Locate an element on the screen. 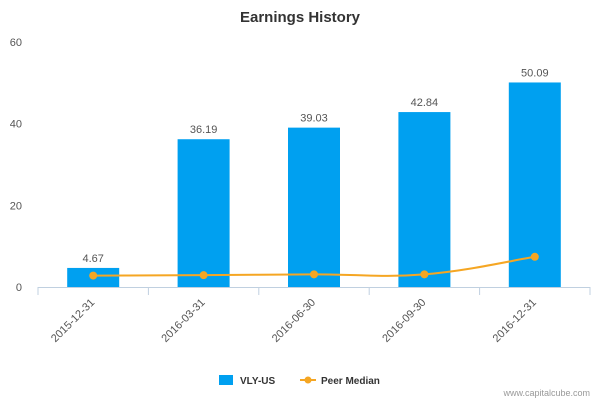 This screenshot has width=600, height=400. x-tick-label: 2016-09-30 is located at coordinates (404, 321).